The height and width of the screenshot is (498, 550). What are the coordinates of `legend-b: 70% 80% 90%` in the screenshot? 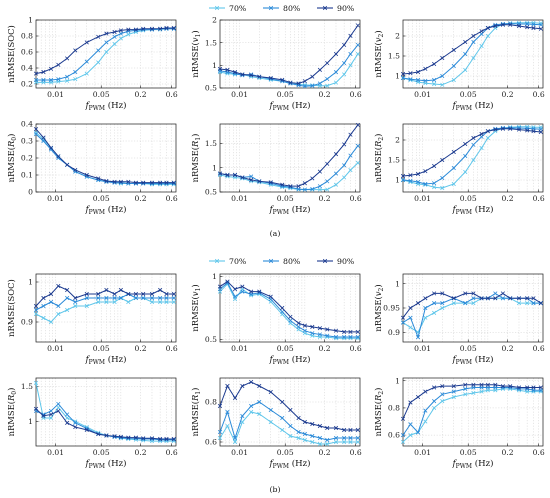 It's located at (281, 261).